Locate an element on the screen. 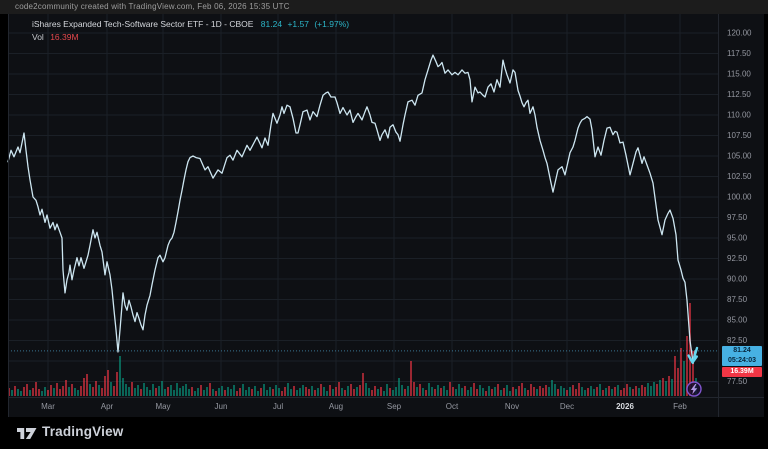 The height and width of the screenshot is (449, 768). tradingview-stamp-icon is located at coordinates (694, 389).